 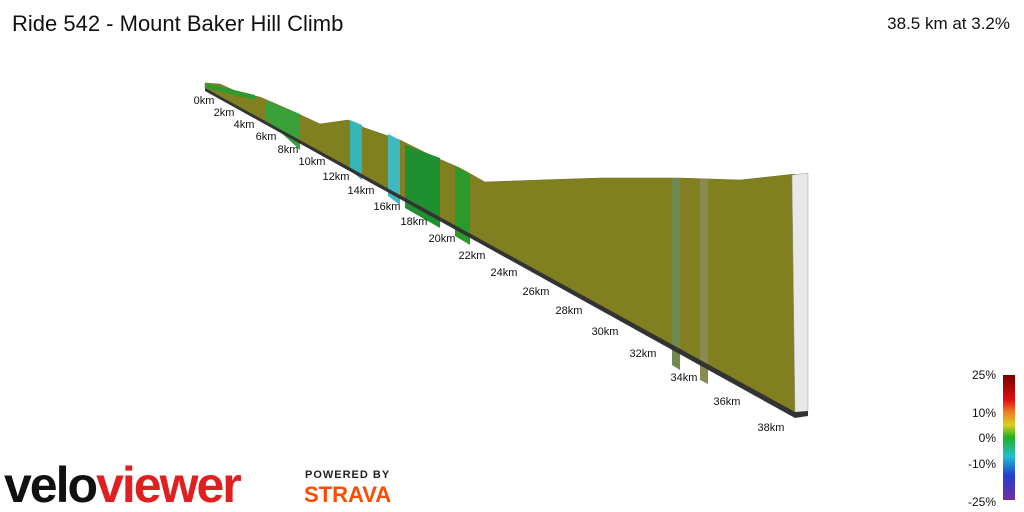 I want to click on distance-label: 24km, so click(x=504, y=273).